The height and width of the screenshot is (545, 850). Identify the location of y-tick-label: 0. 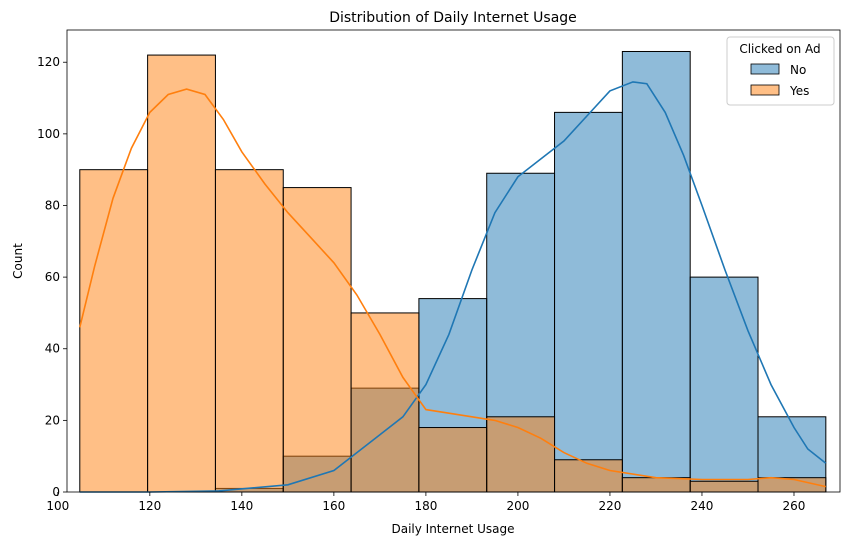
(56, 492).